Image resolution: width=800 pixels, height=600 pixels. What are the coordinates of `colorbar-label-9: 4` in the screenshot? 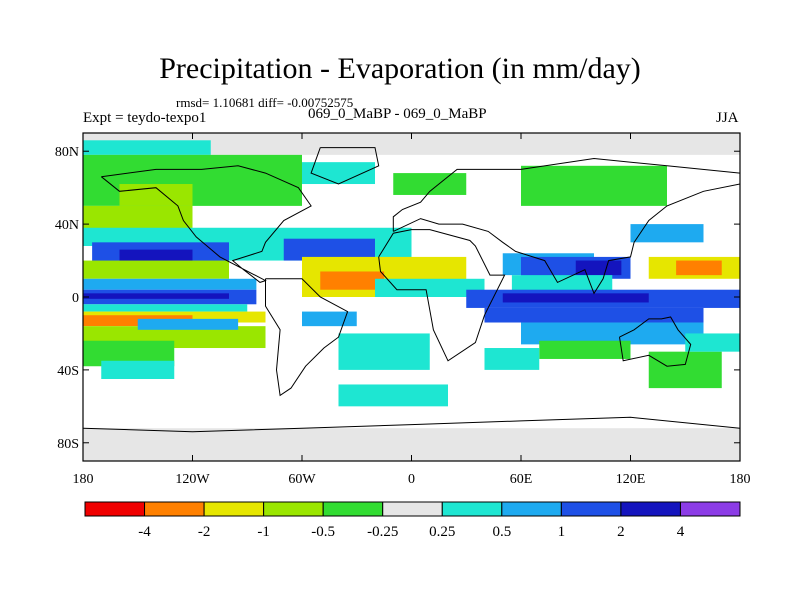 It's located at (681, 532).